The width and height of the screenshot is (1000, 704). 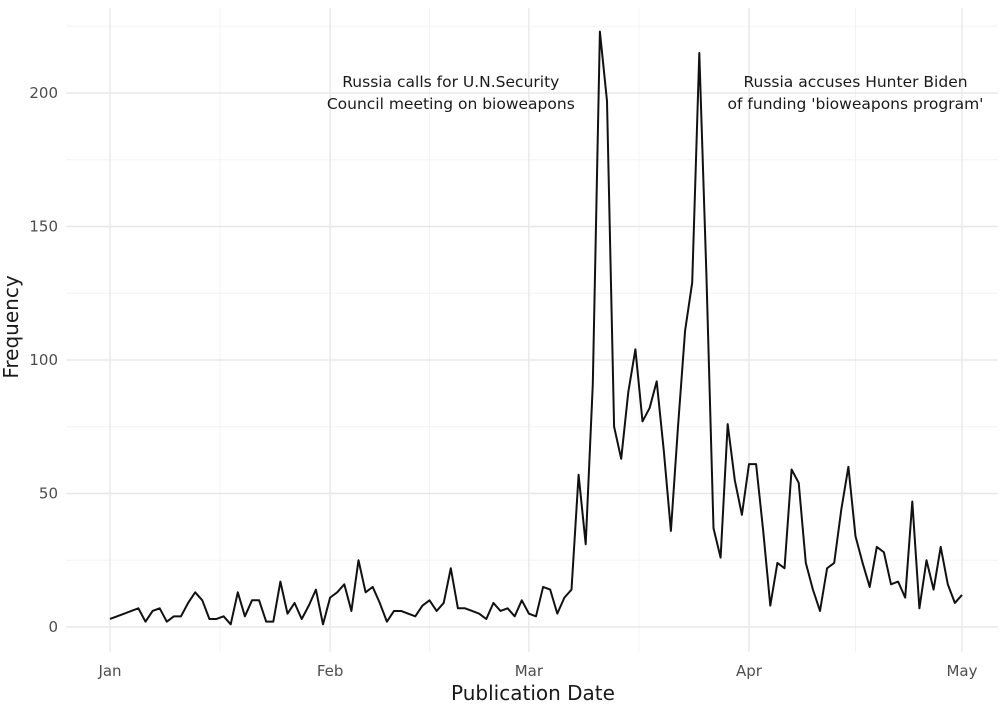 I want to click on y-tick-label: 150, so click(x=43, y=227).